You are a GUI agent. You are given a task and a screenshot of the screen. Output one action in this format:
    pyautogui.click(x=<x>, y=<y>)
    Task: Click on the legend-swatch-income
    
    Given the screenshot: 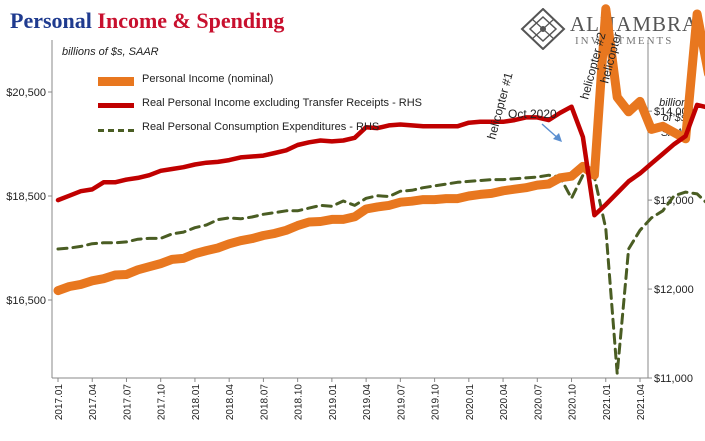 What is the action you would take?
    pyautogui.click(x=116, y=81)
    